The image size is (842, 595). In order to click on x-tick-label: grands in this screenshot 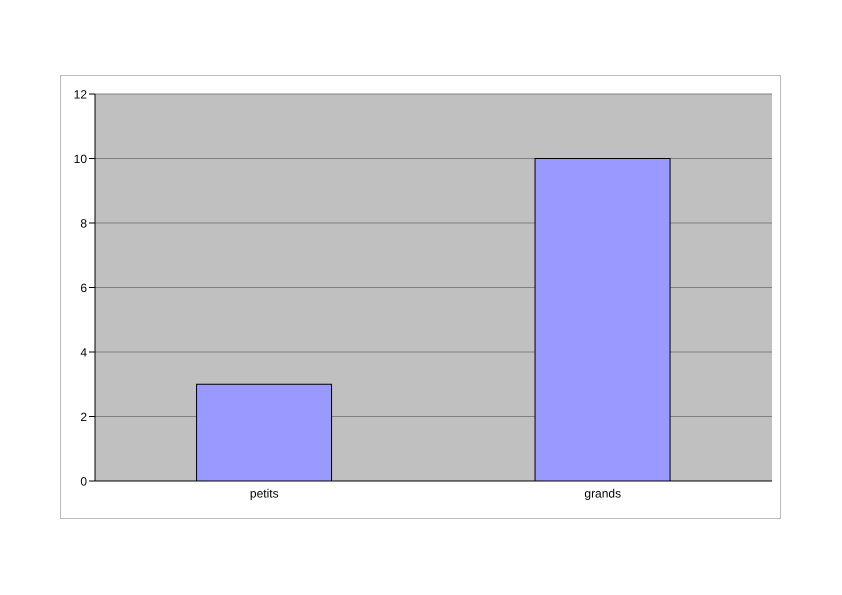, I will do `click(603, 493)`.